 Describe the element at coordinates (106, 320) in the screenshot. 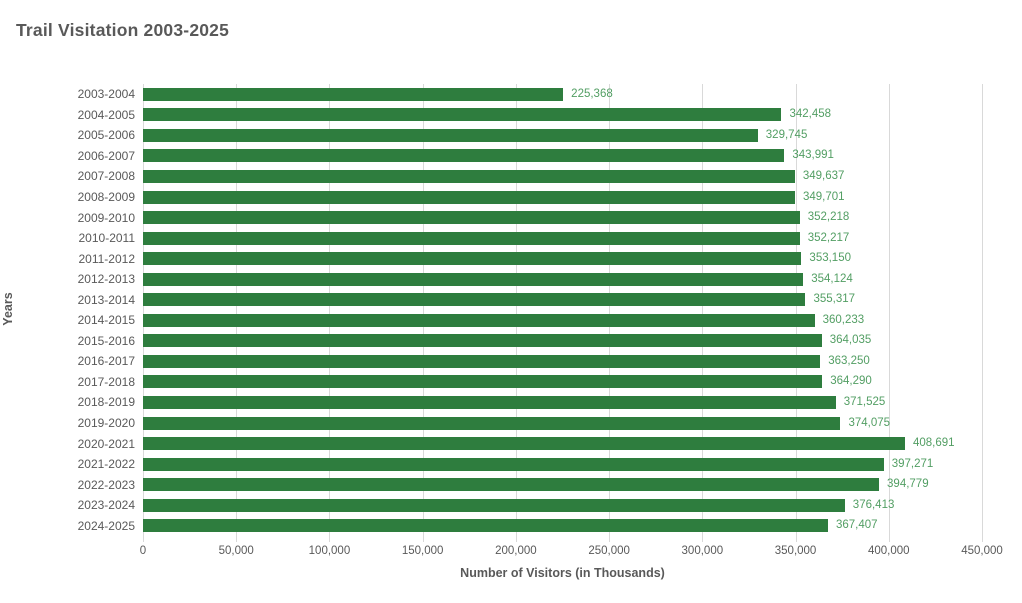

I see `category-label: 2014-2015` at that location.